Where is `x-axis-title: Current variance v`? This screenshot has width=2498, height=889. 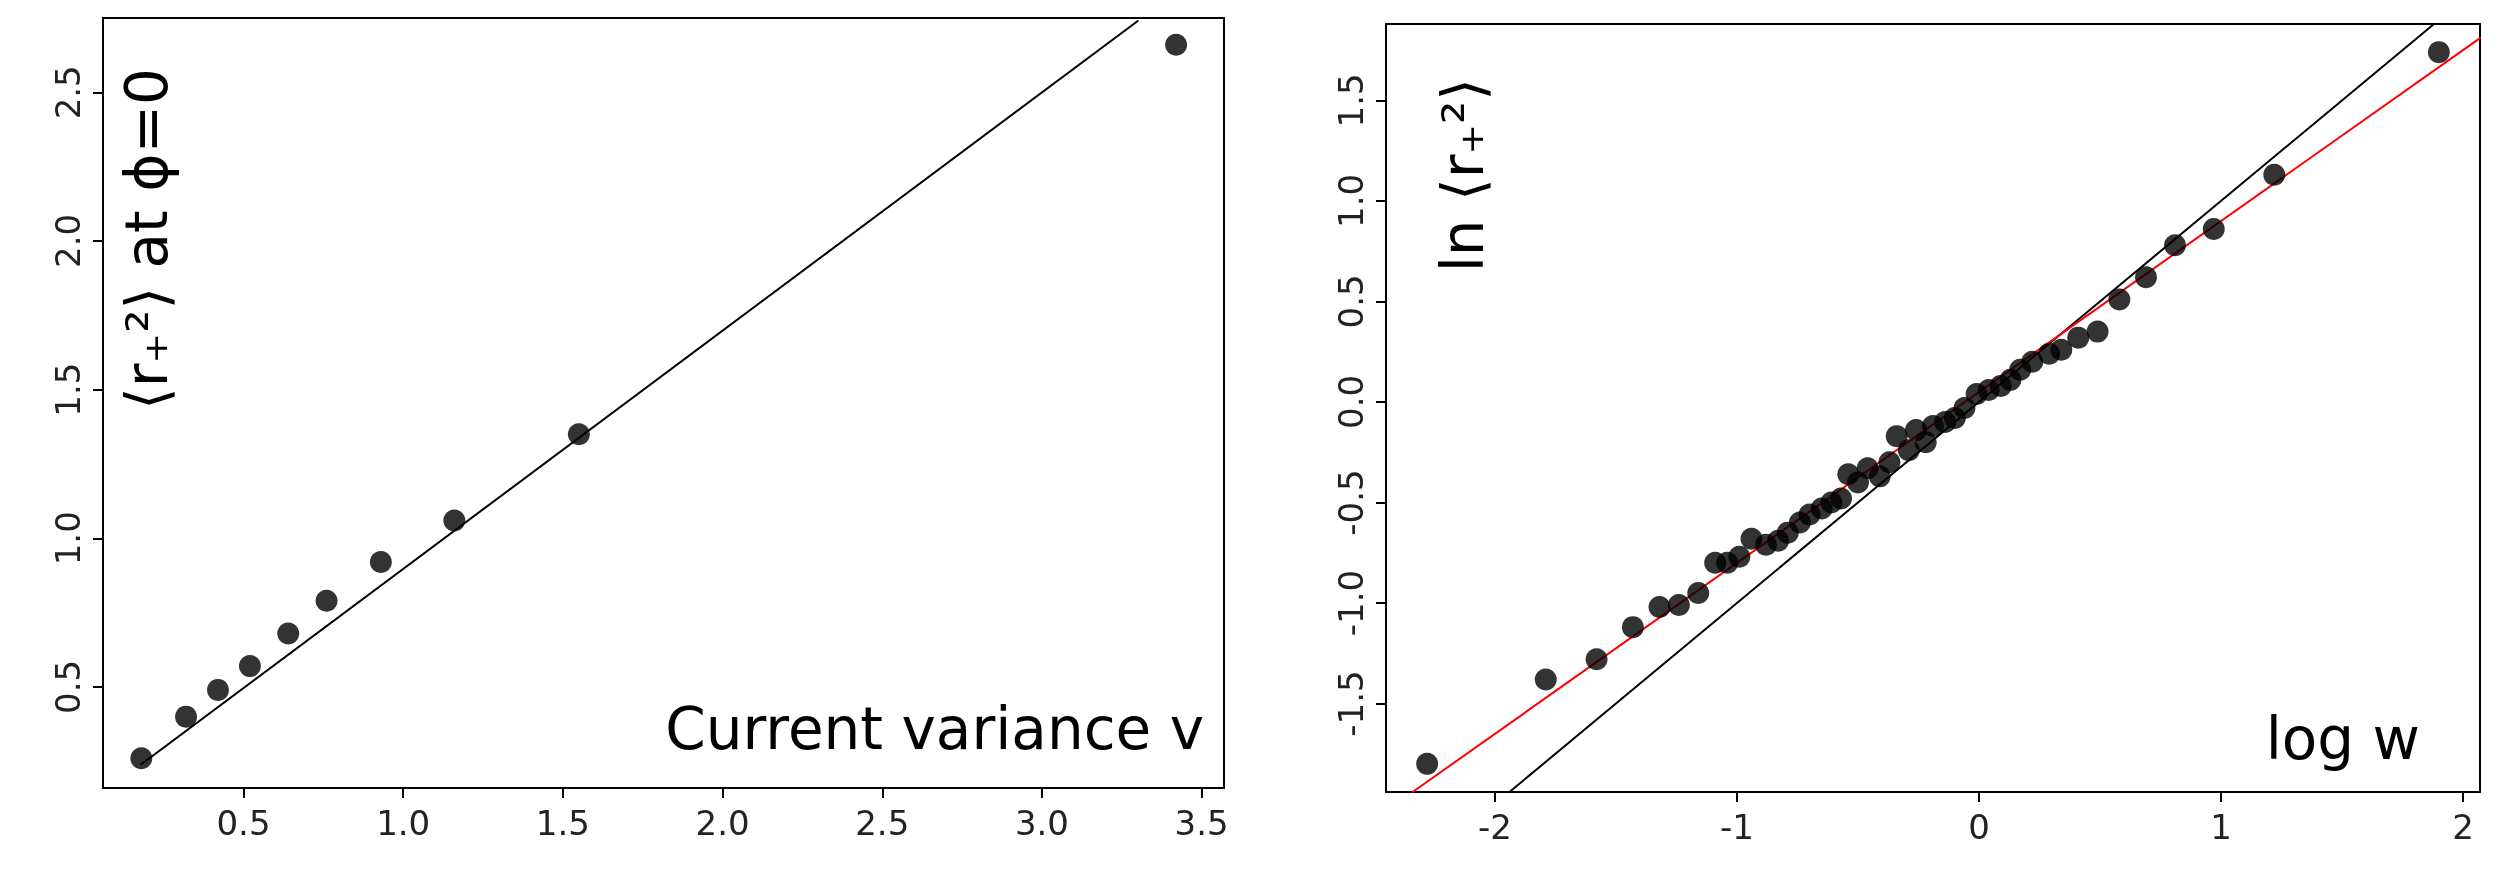 x-axis-title: Current variance v is located at coordinates (935, 729).